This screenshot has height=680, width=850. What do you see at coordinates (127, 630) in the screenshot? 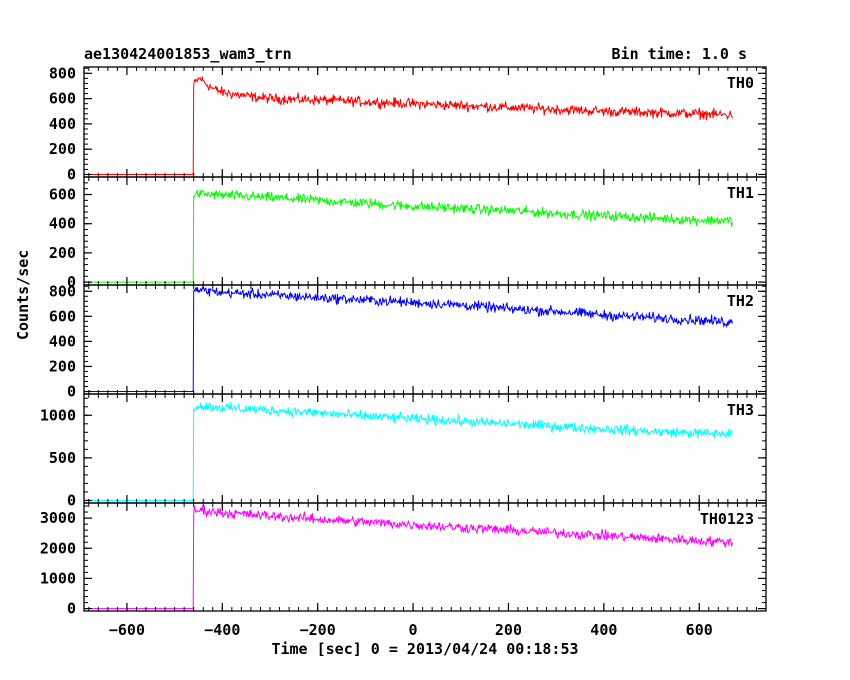
I see `xtick-label: −600` at bounding box center [127, 630].